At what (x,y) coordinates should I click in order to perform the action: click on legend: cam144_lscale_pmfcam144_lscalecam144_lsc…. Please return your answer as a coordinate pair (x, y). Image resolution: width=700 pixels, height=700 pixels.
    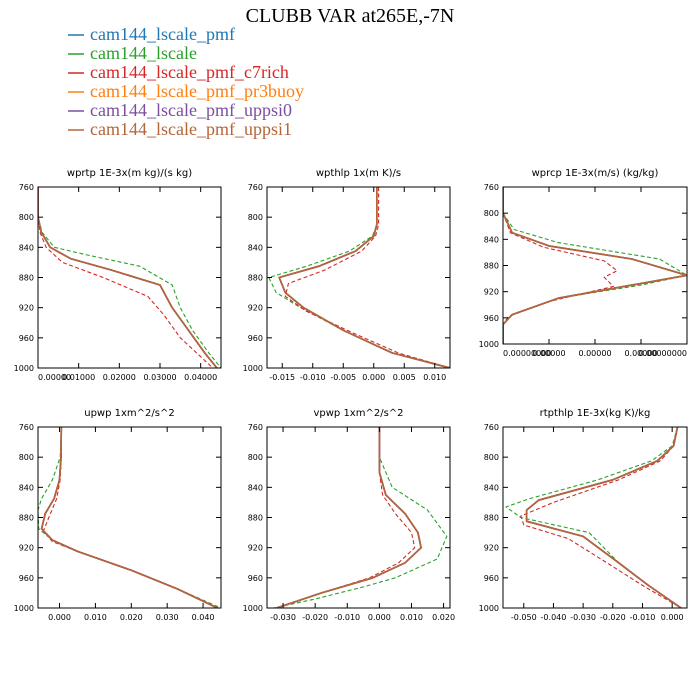
    Looking at the image, I should click on (186, 81).